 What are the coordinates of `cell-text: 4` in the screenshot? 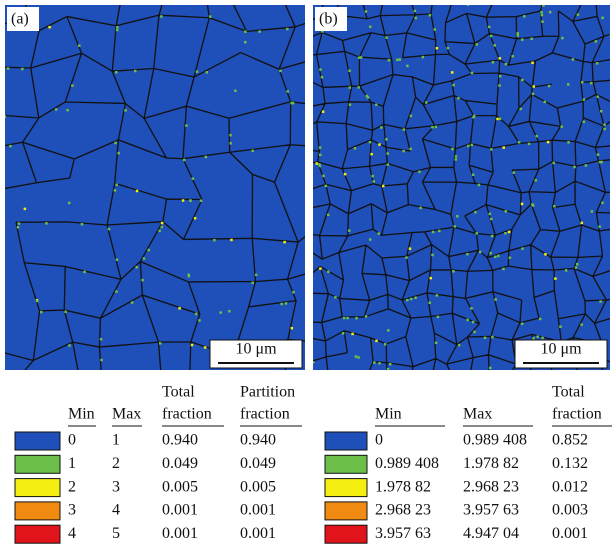 It's located at (72, 533).